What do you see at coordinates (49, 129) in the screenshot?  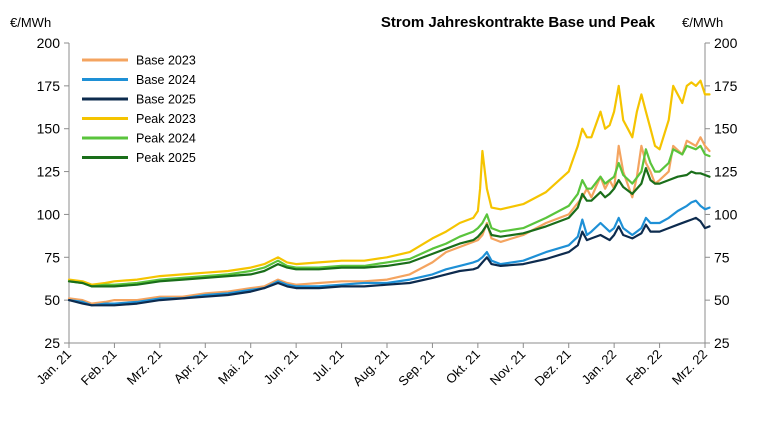 I see `y-tick-label-left: 150` at bounding box center [49, 129].